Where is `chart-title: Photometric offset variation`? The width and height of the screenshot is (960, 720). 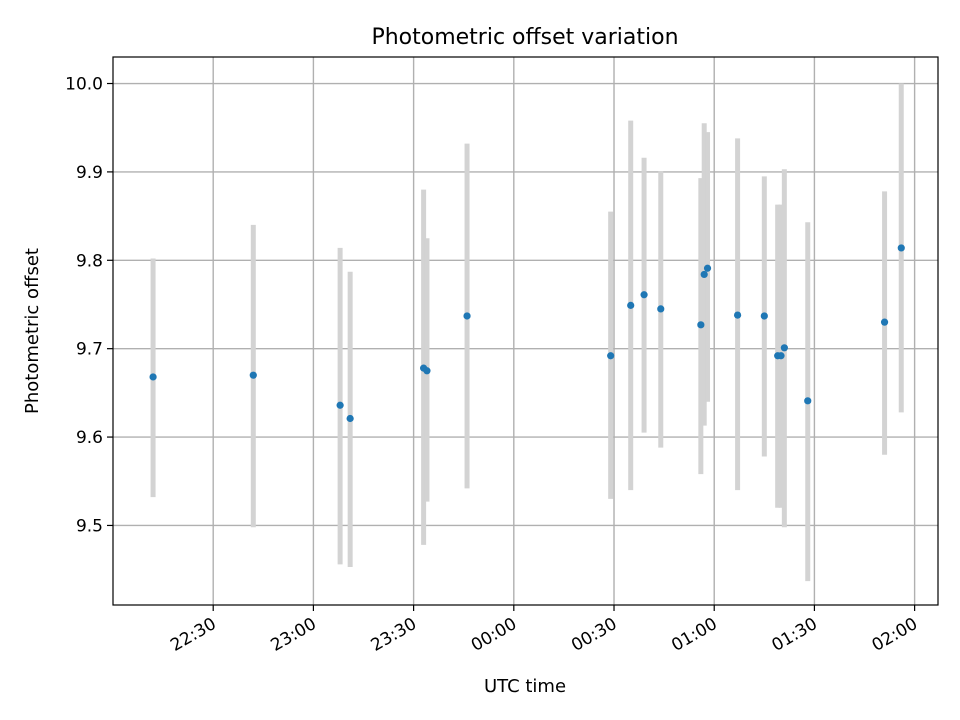 chart-title: Photometric offset variation is located at coordinates (524, 37).